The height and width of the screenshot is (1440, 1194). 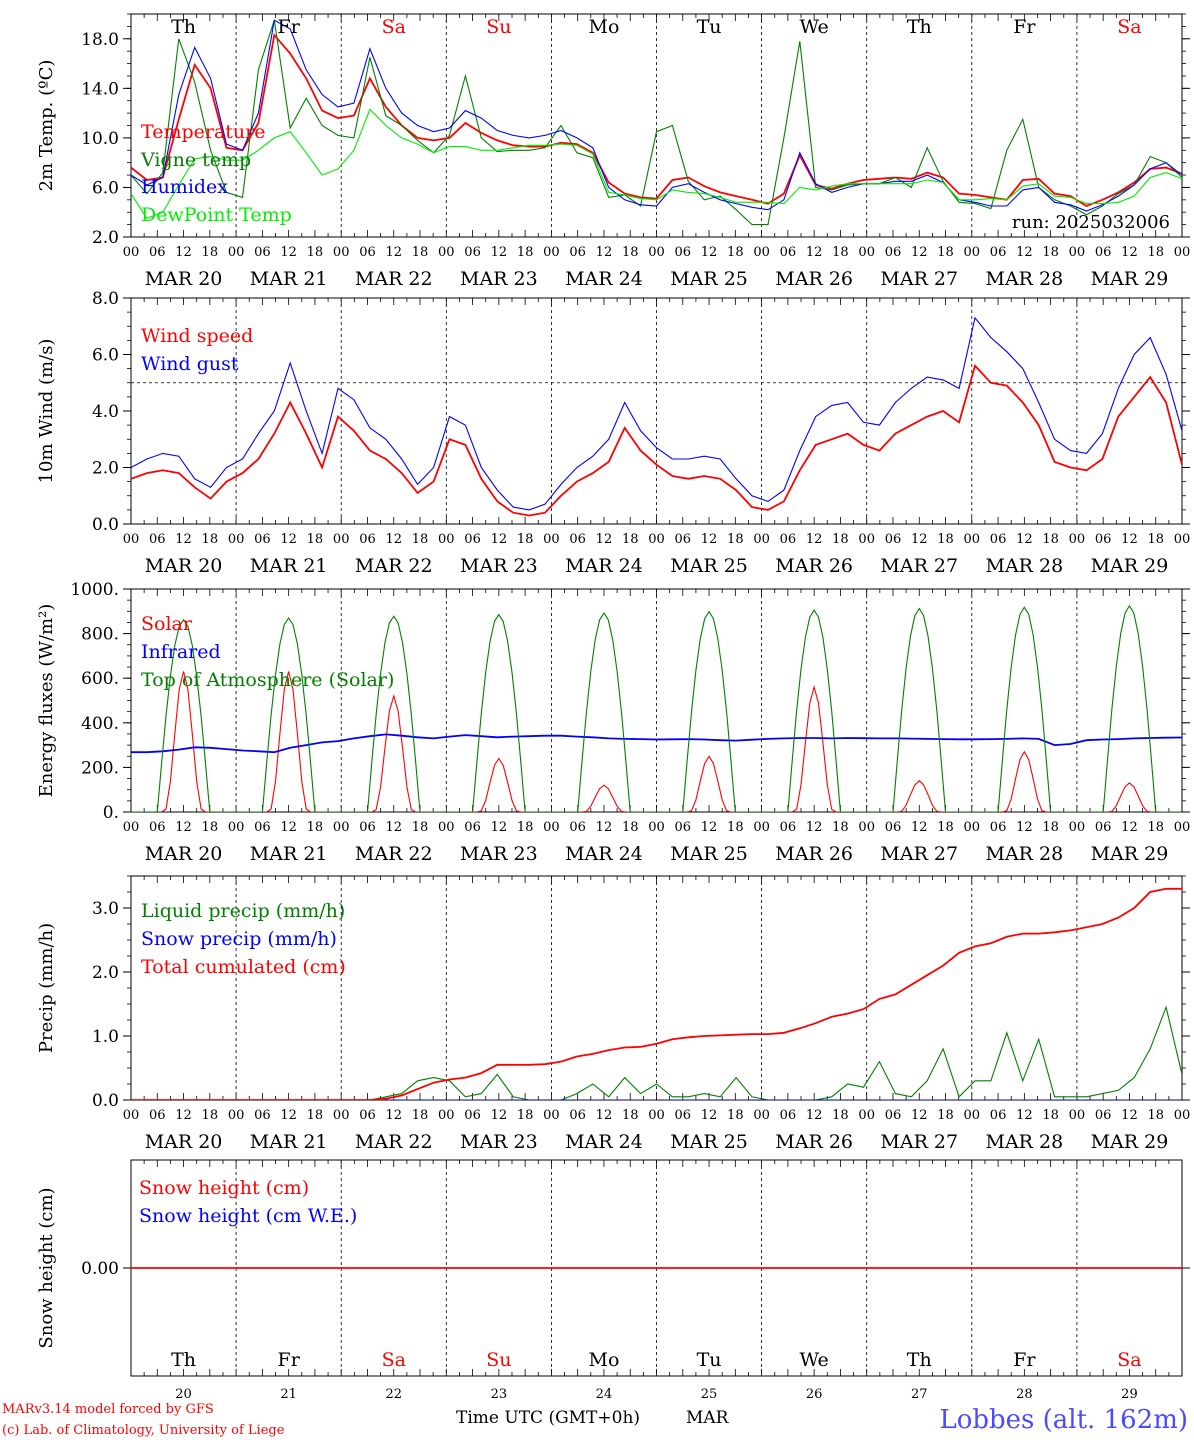 What do you see at coordinates (243, 967) in the screenshot?
I see `legend-entry: Total cumulated (cm)` at bounding box center [243, 967].